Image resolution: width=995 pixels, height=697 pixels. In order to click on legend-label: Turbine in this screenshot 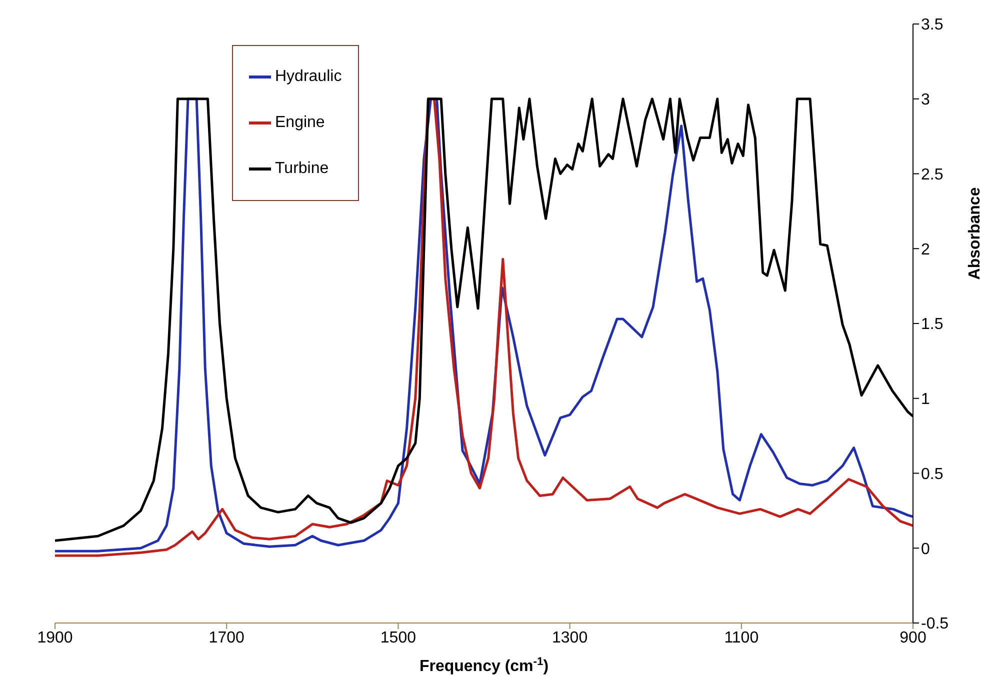, I will do `click(302, 169)`.